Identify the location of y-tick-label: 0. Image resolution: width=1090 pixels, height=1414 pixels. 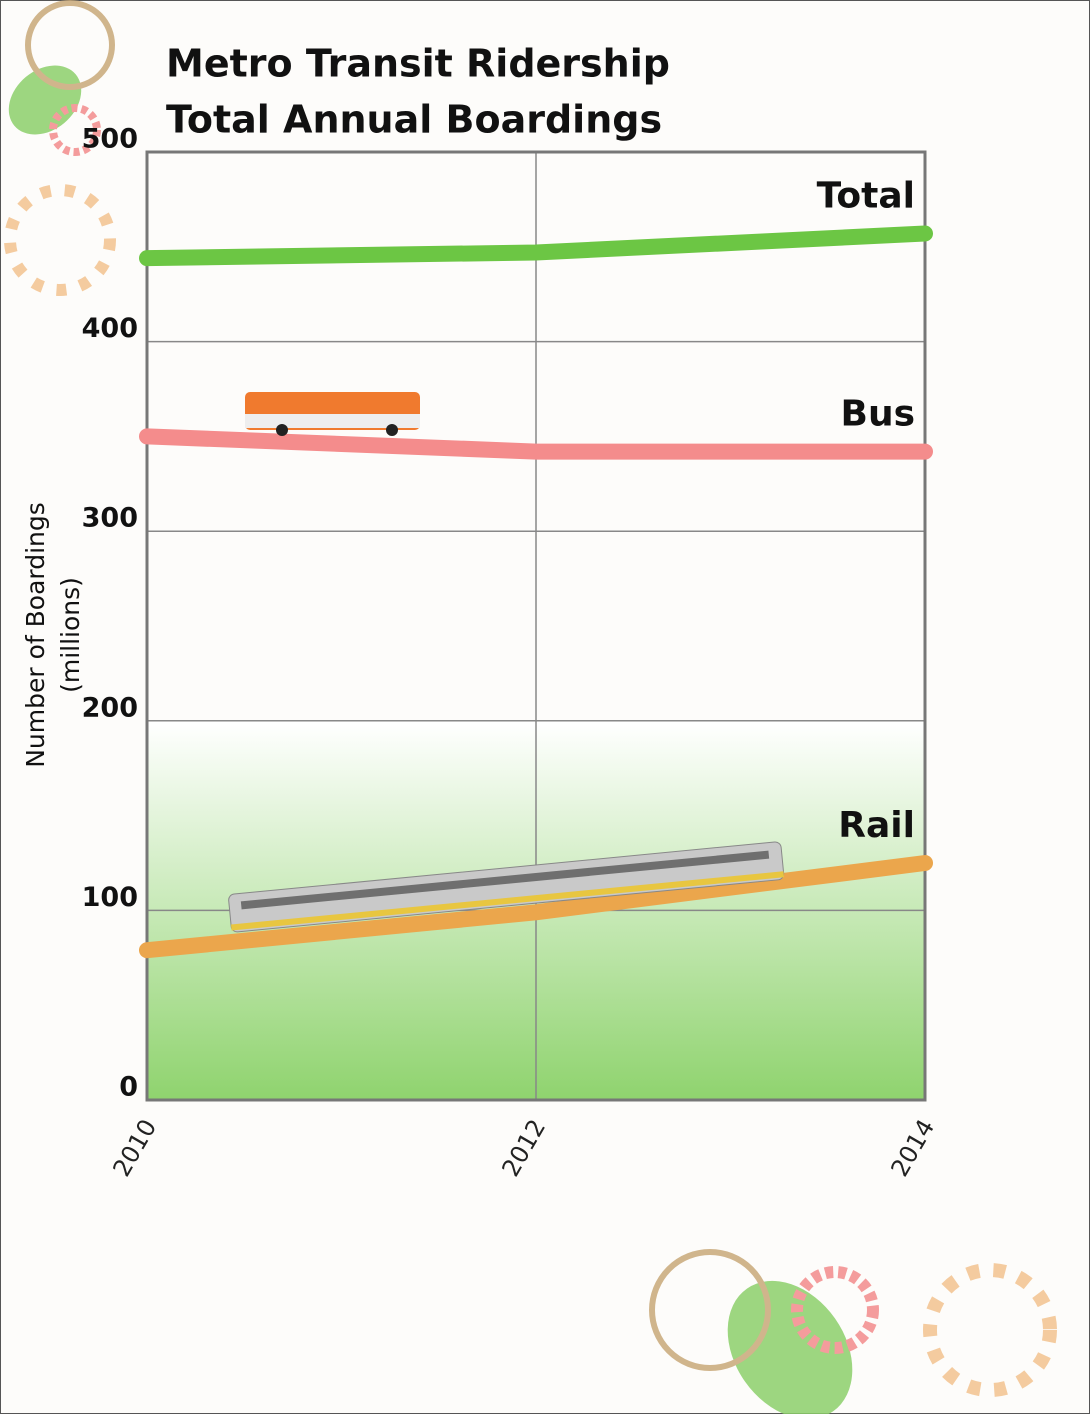
(128, 1087).